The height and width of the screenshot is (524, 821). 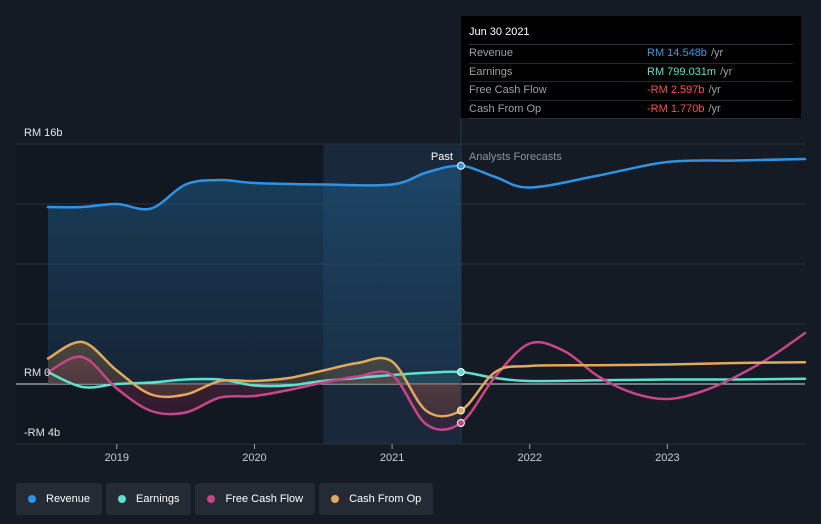 What do you see at coordinates (37, 373) in the screenshot?
I see `y-tick-label: RM 0` at bounding box center [37, 373].